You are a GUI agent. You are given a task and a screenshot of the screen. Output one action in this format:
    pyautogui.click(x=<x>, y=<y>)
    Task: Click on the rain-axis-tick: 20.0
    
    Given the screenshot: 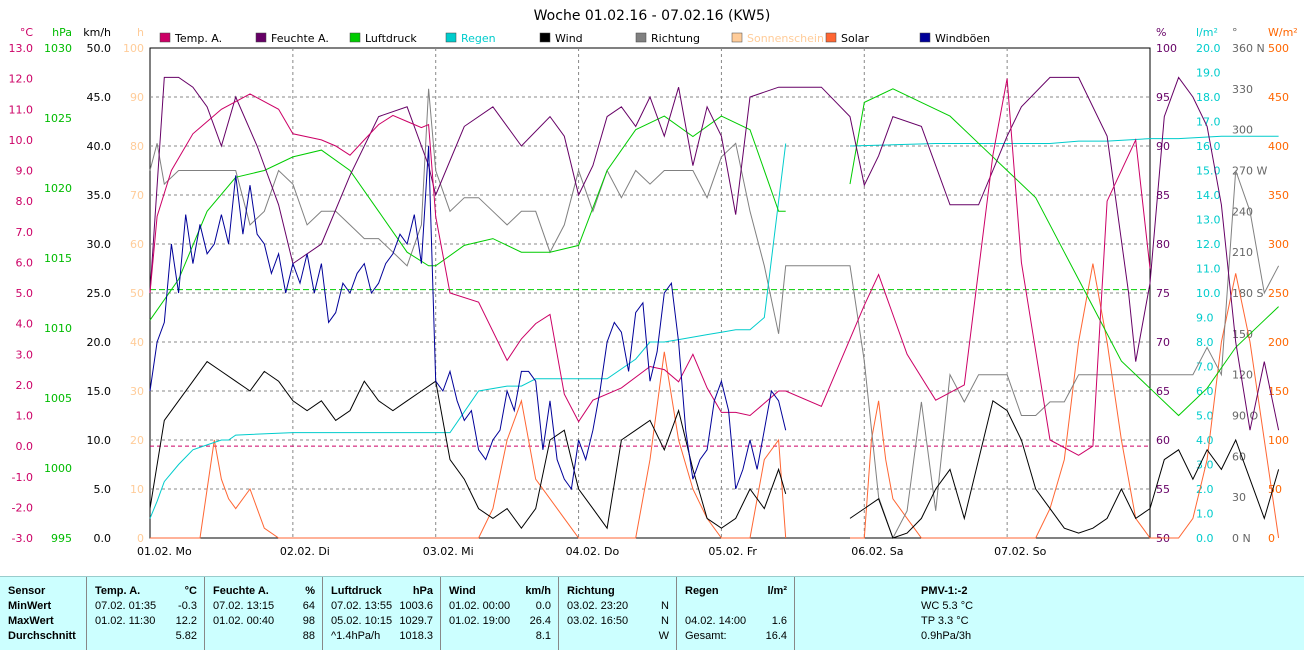 What is the action you would take?
    pyautogui.click(x=1208, y=48)
    